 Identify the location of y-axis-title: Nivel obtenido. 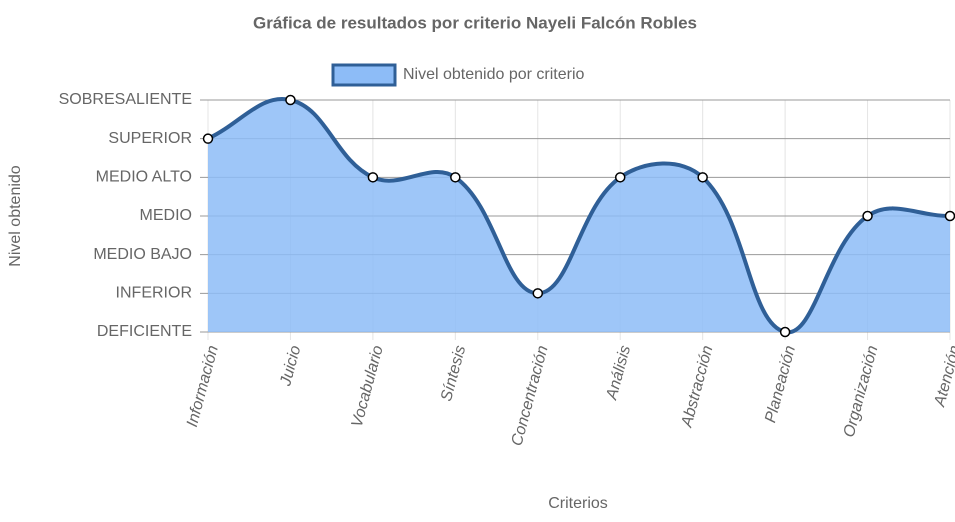
(15, 216).